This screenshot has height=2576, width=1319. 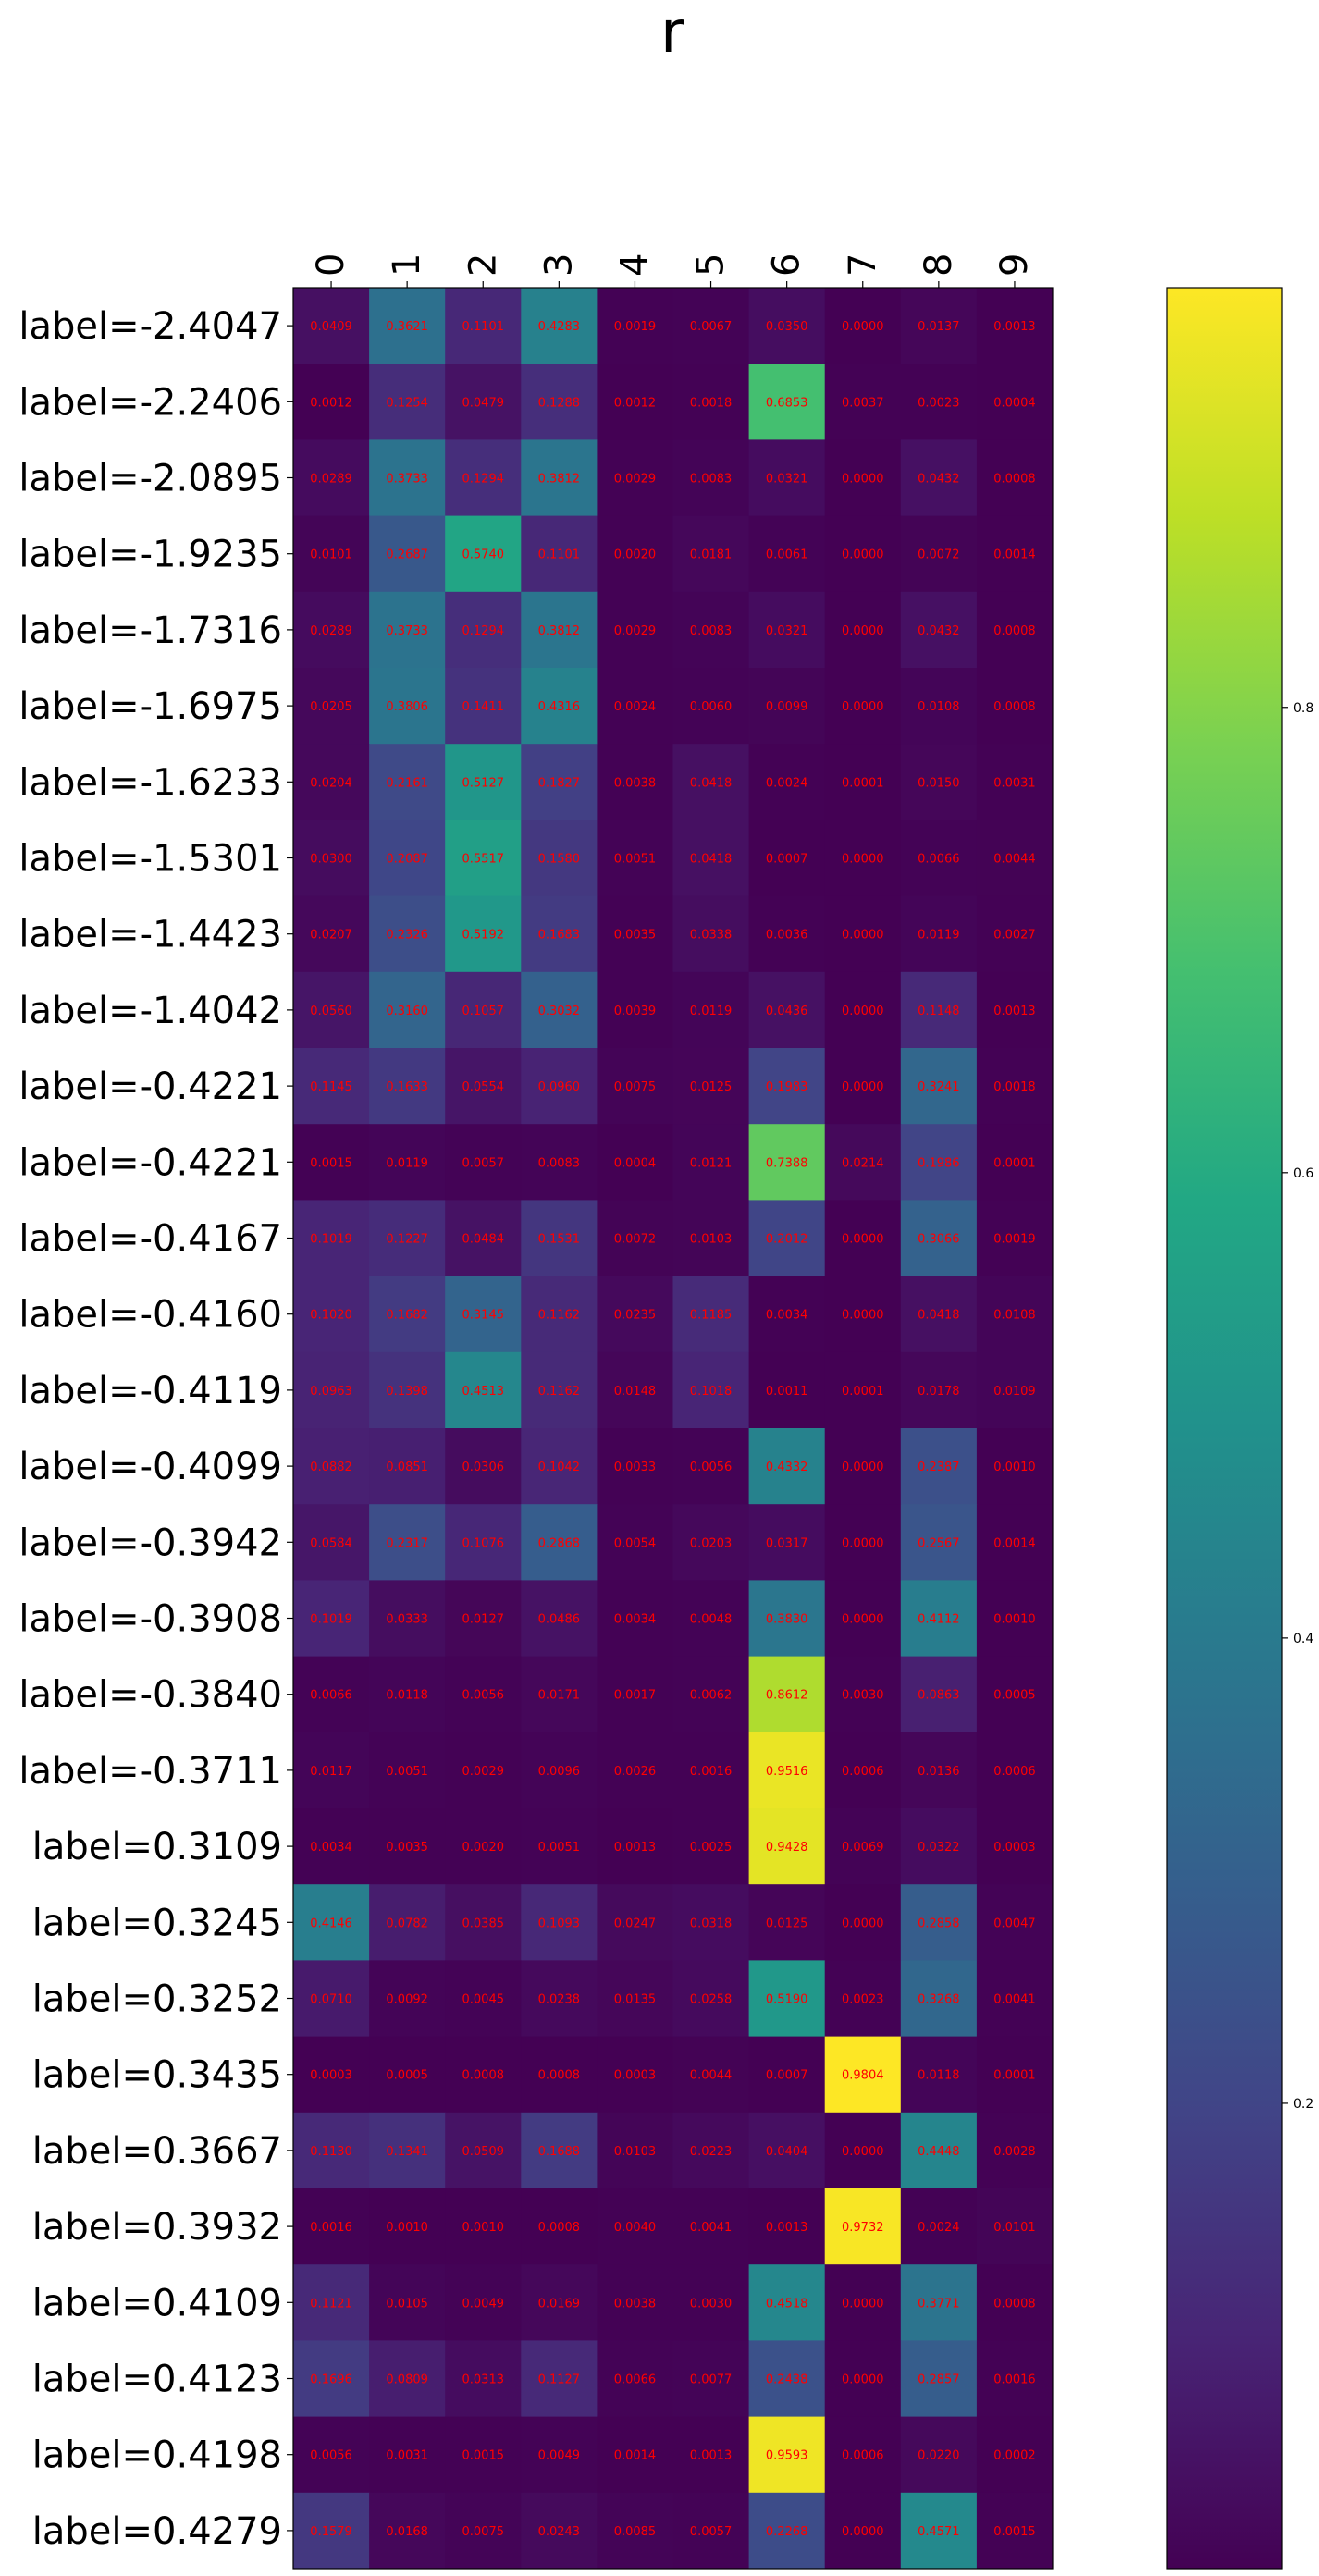 What do you see at coordinates (787, 1543) in the screenshot?
I see `cell-value-label: 0.0317` at bounding box center [787, 1543].